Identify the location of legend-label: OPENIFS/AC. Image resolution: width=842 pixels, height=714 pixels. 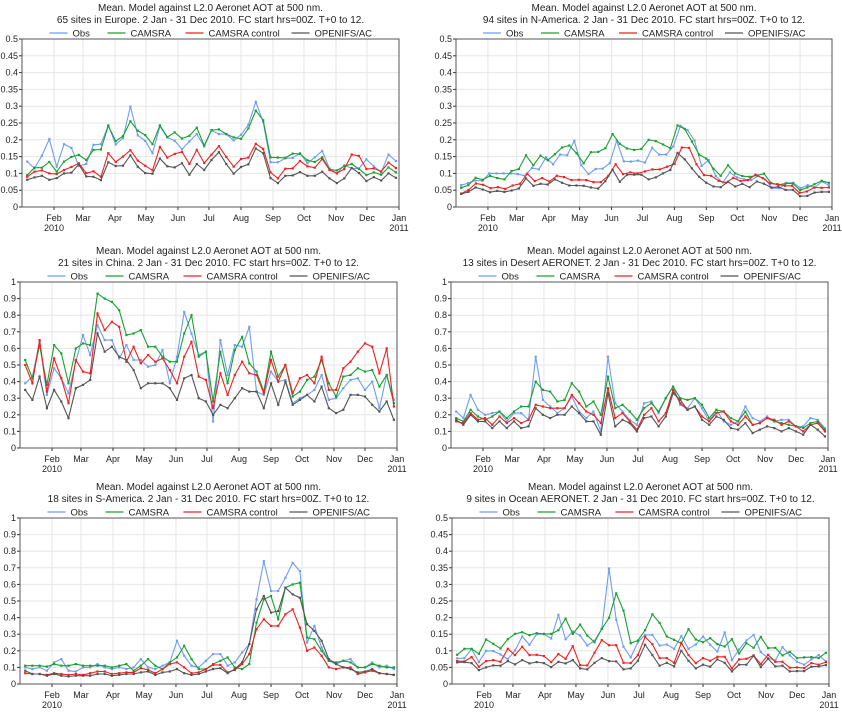
(777, 34).